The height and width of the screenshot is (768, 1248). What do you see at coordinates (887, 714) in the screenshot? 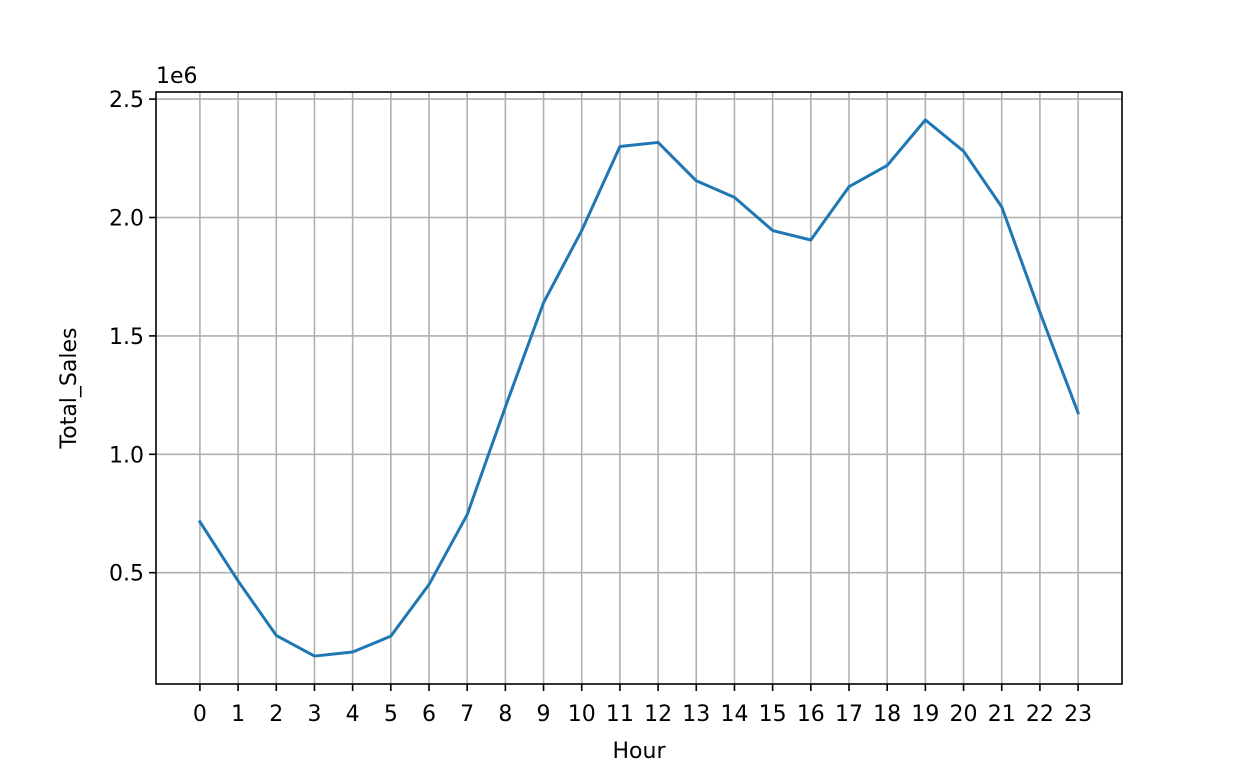
I see `x-tick-label: 18` at bounding box center [887, 714].